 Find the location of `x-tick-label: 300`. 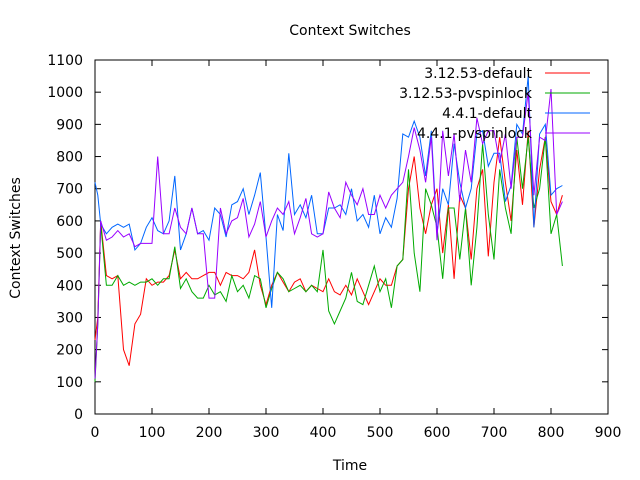

x-tick-label: 300 is located at coordinates (266, 433).